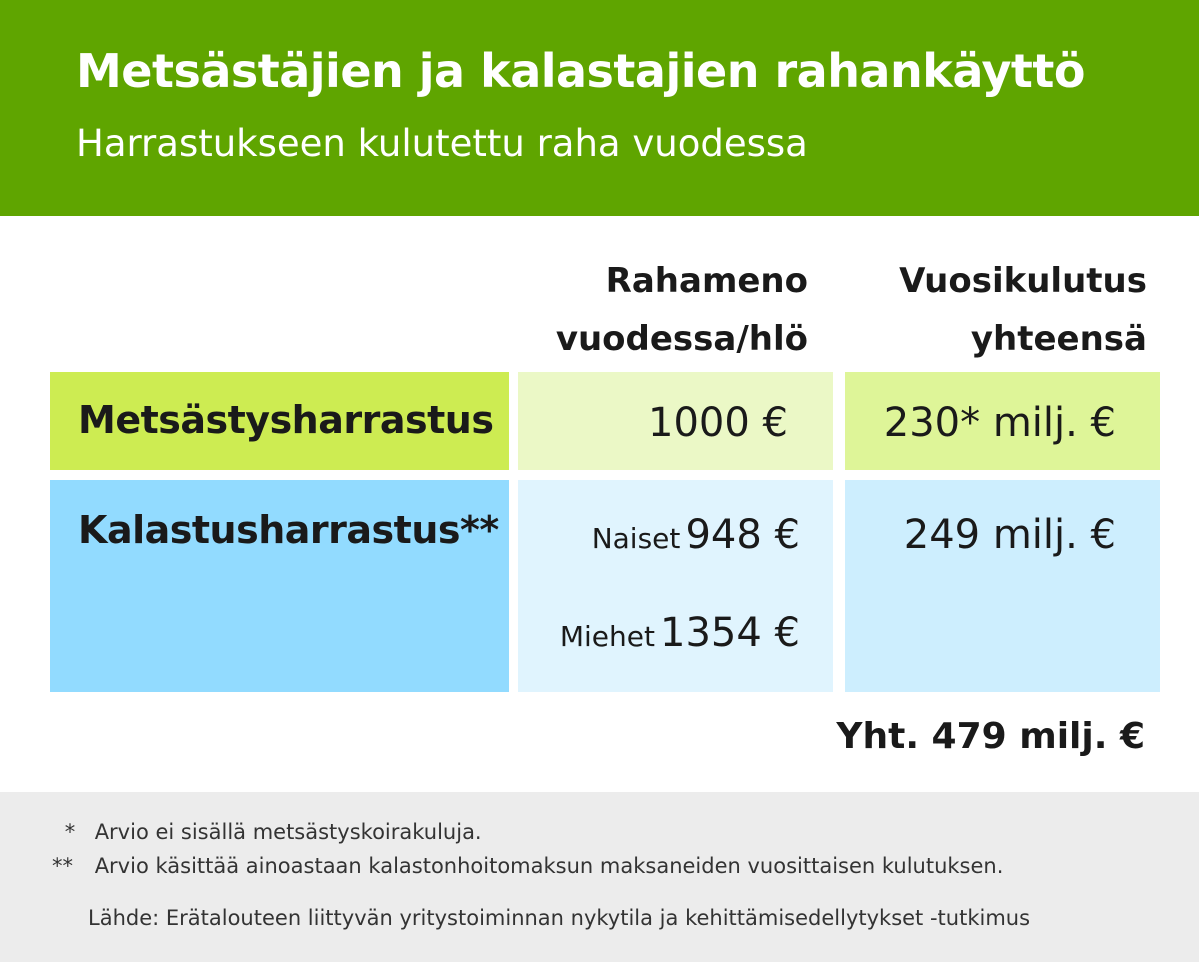  What do you see at coordinates (70, 832) in the screenshot?
I see `footnote-1-mark: *` at bounding box center [70, 832].